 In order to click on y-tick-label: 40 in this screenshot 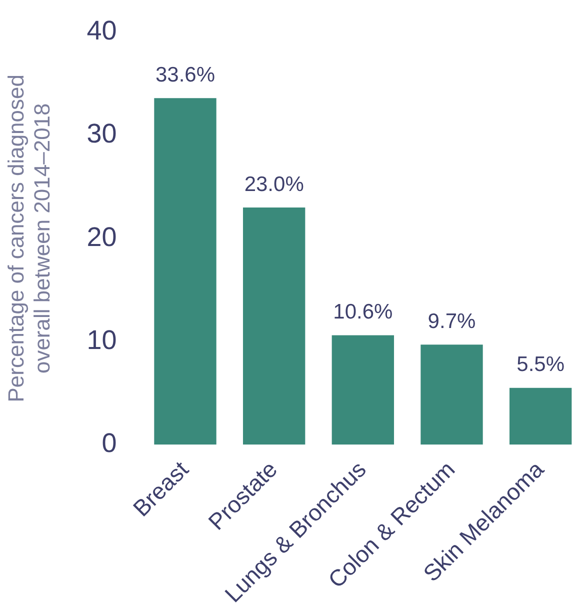, I will do `click(101, 31)`.